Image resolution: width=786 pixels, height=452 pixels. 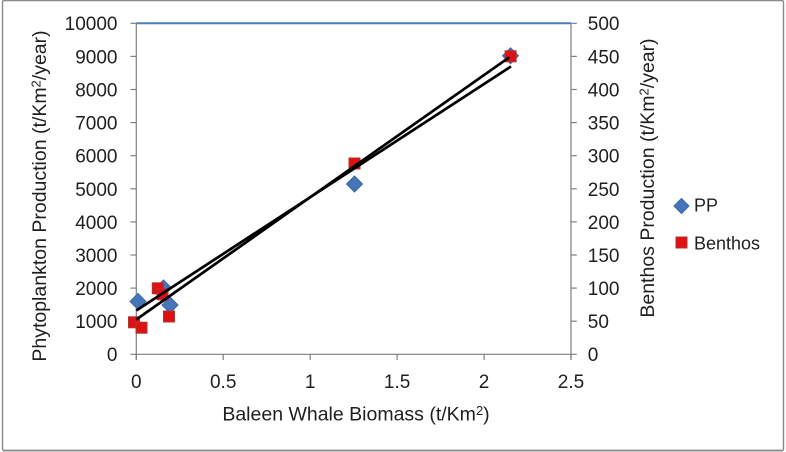 I want to click on svg-text: 100, so click(x=604, y=289).